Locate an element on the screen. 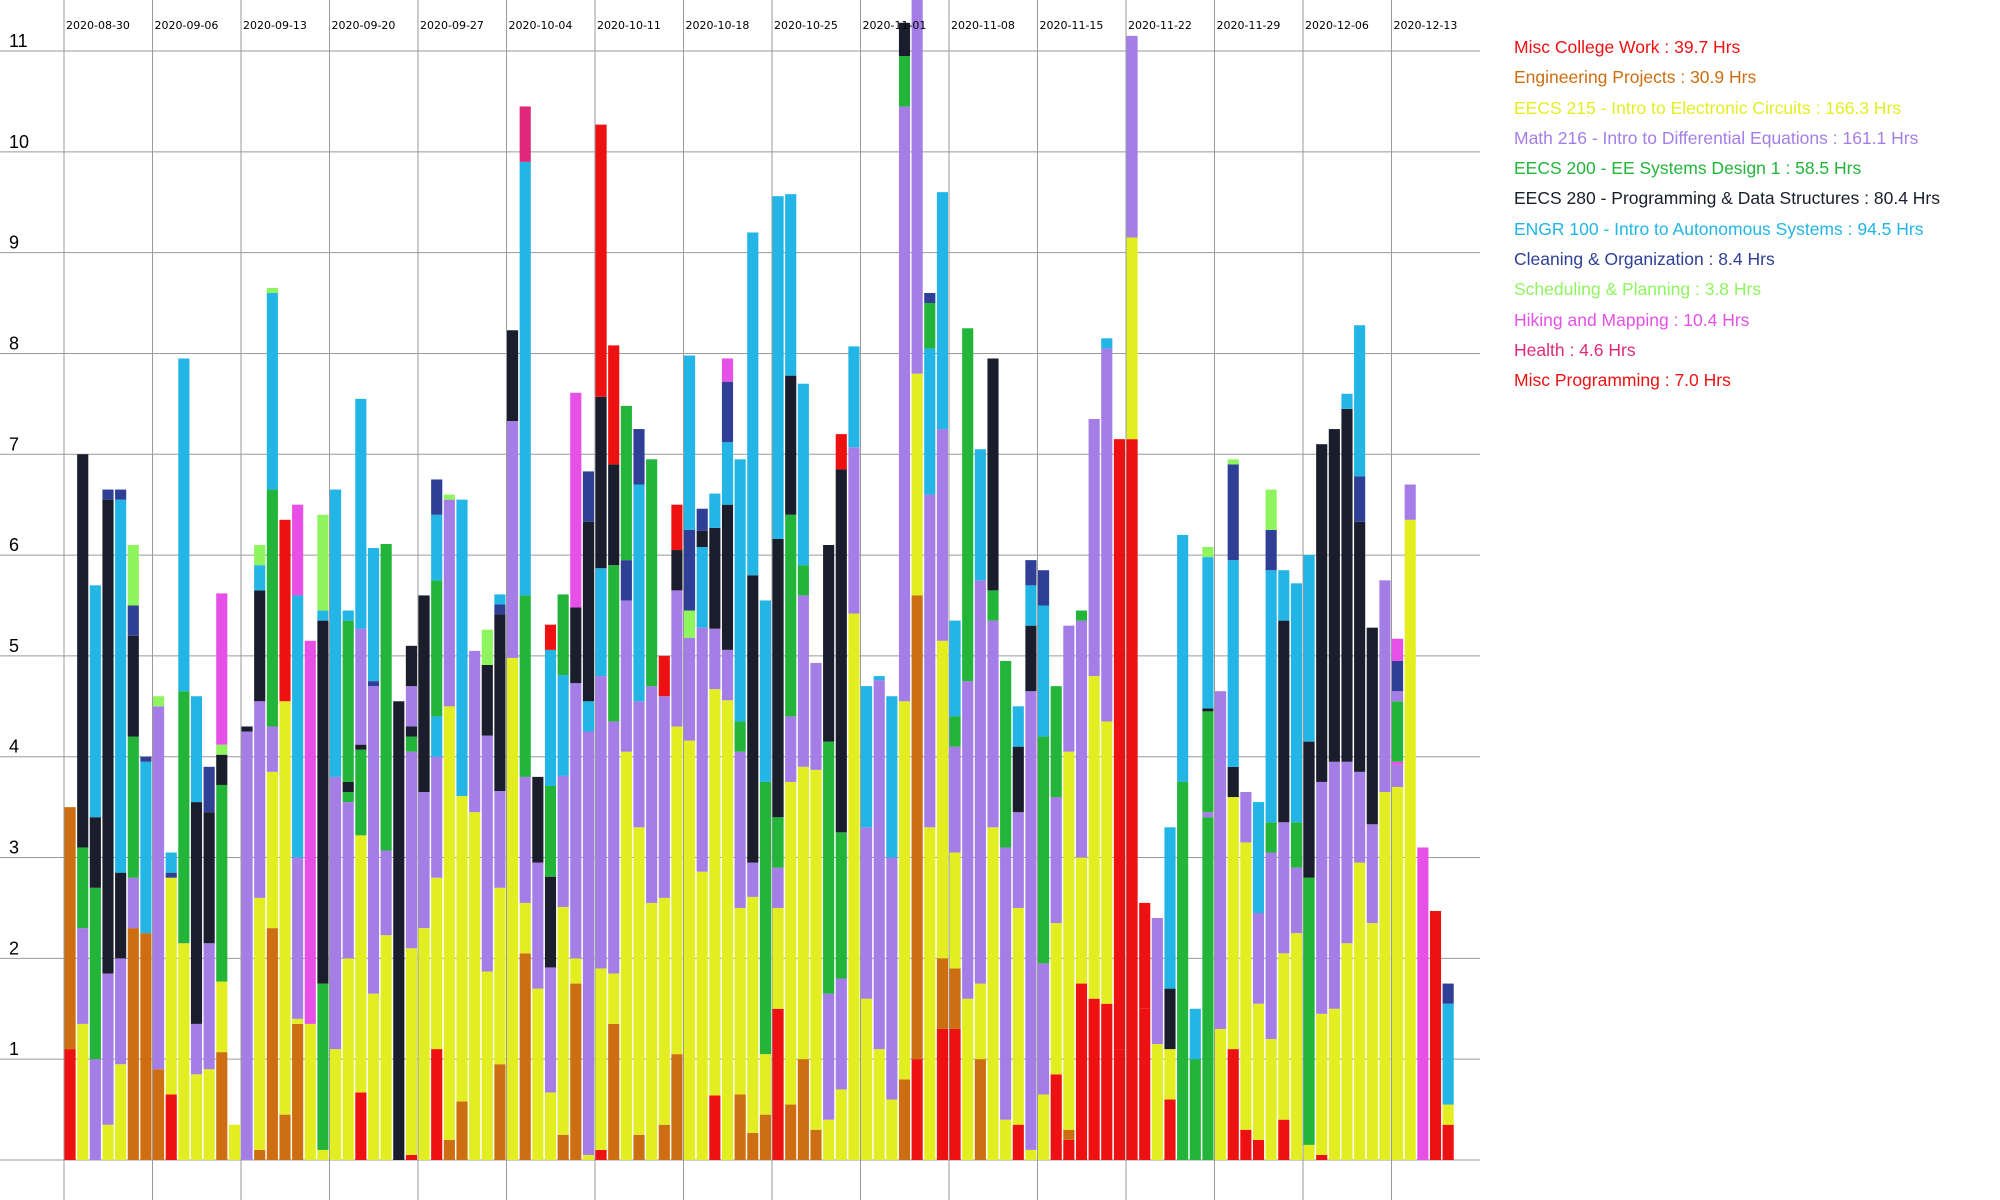 The image size is (2000, 1200). legend-item: Misc College Work : 39.7 Hrs is located at coordinates (1627, 47).